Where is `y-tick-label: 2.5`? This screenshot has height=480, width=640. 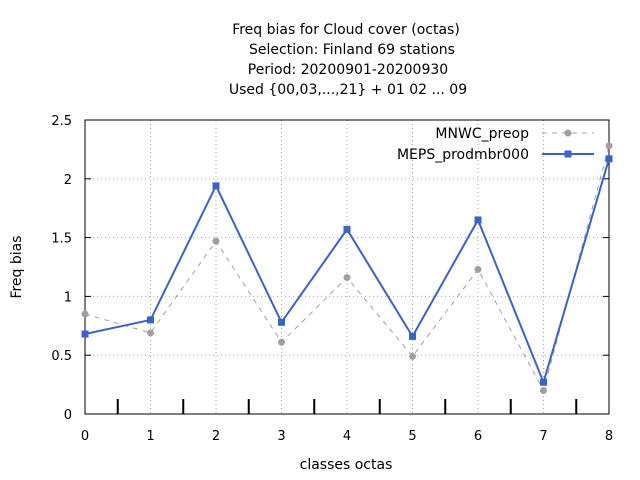
y-tick-label: 2.5 is located at coordinates (61, 121).